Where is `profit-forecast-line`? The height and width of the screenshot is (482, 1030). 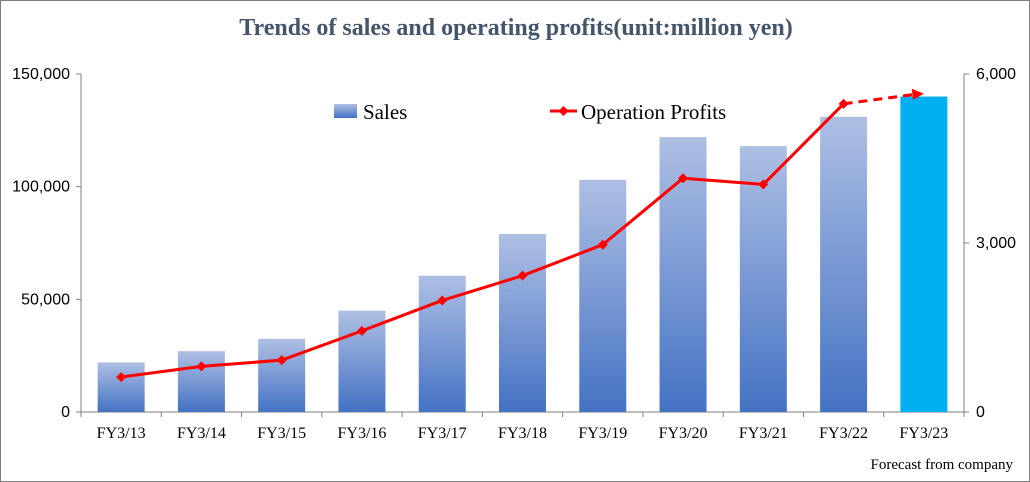 profit-forecast-line is located at coordinates (880, 99).